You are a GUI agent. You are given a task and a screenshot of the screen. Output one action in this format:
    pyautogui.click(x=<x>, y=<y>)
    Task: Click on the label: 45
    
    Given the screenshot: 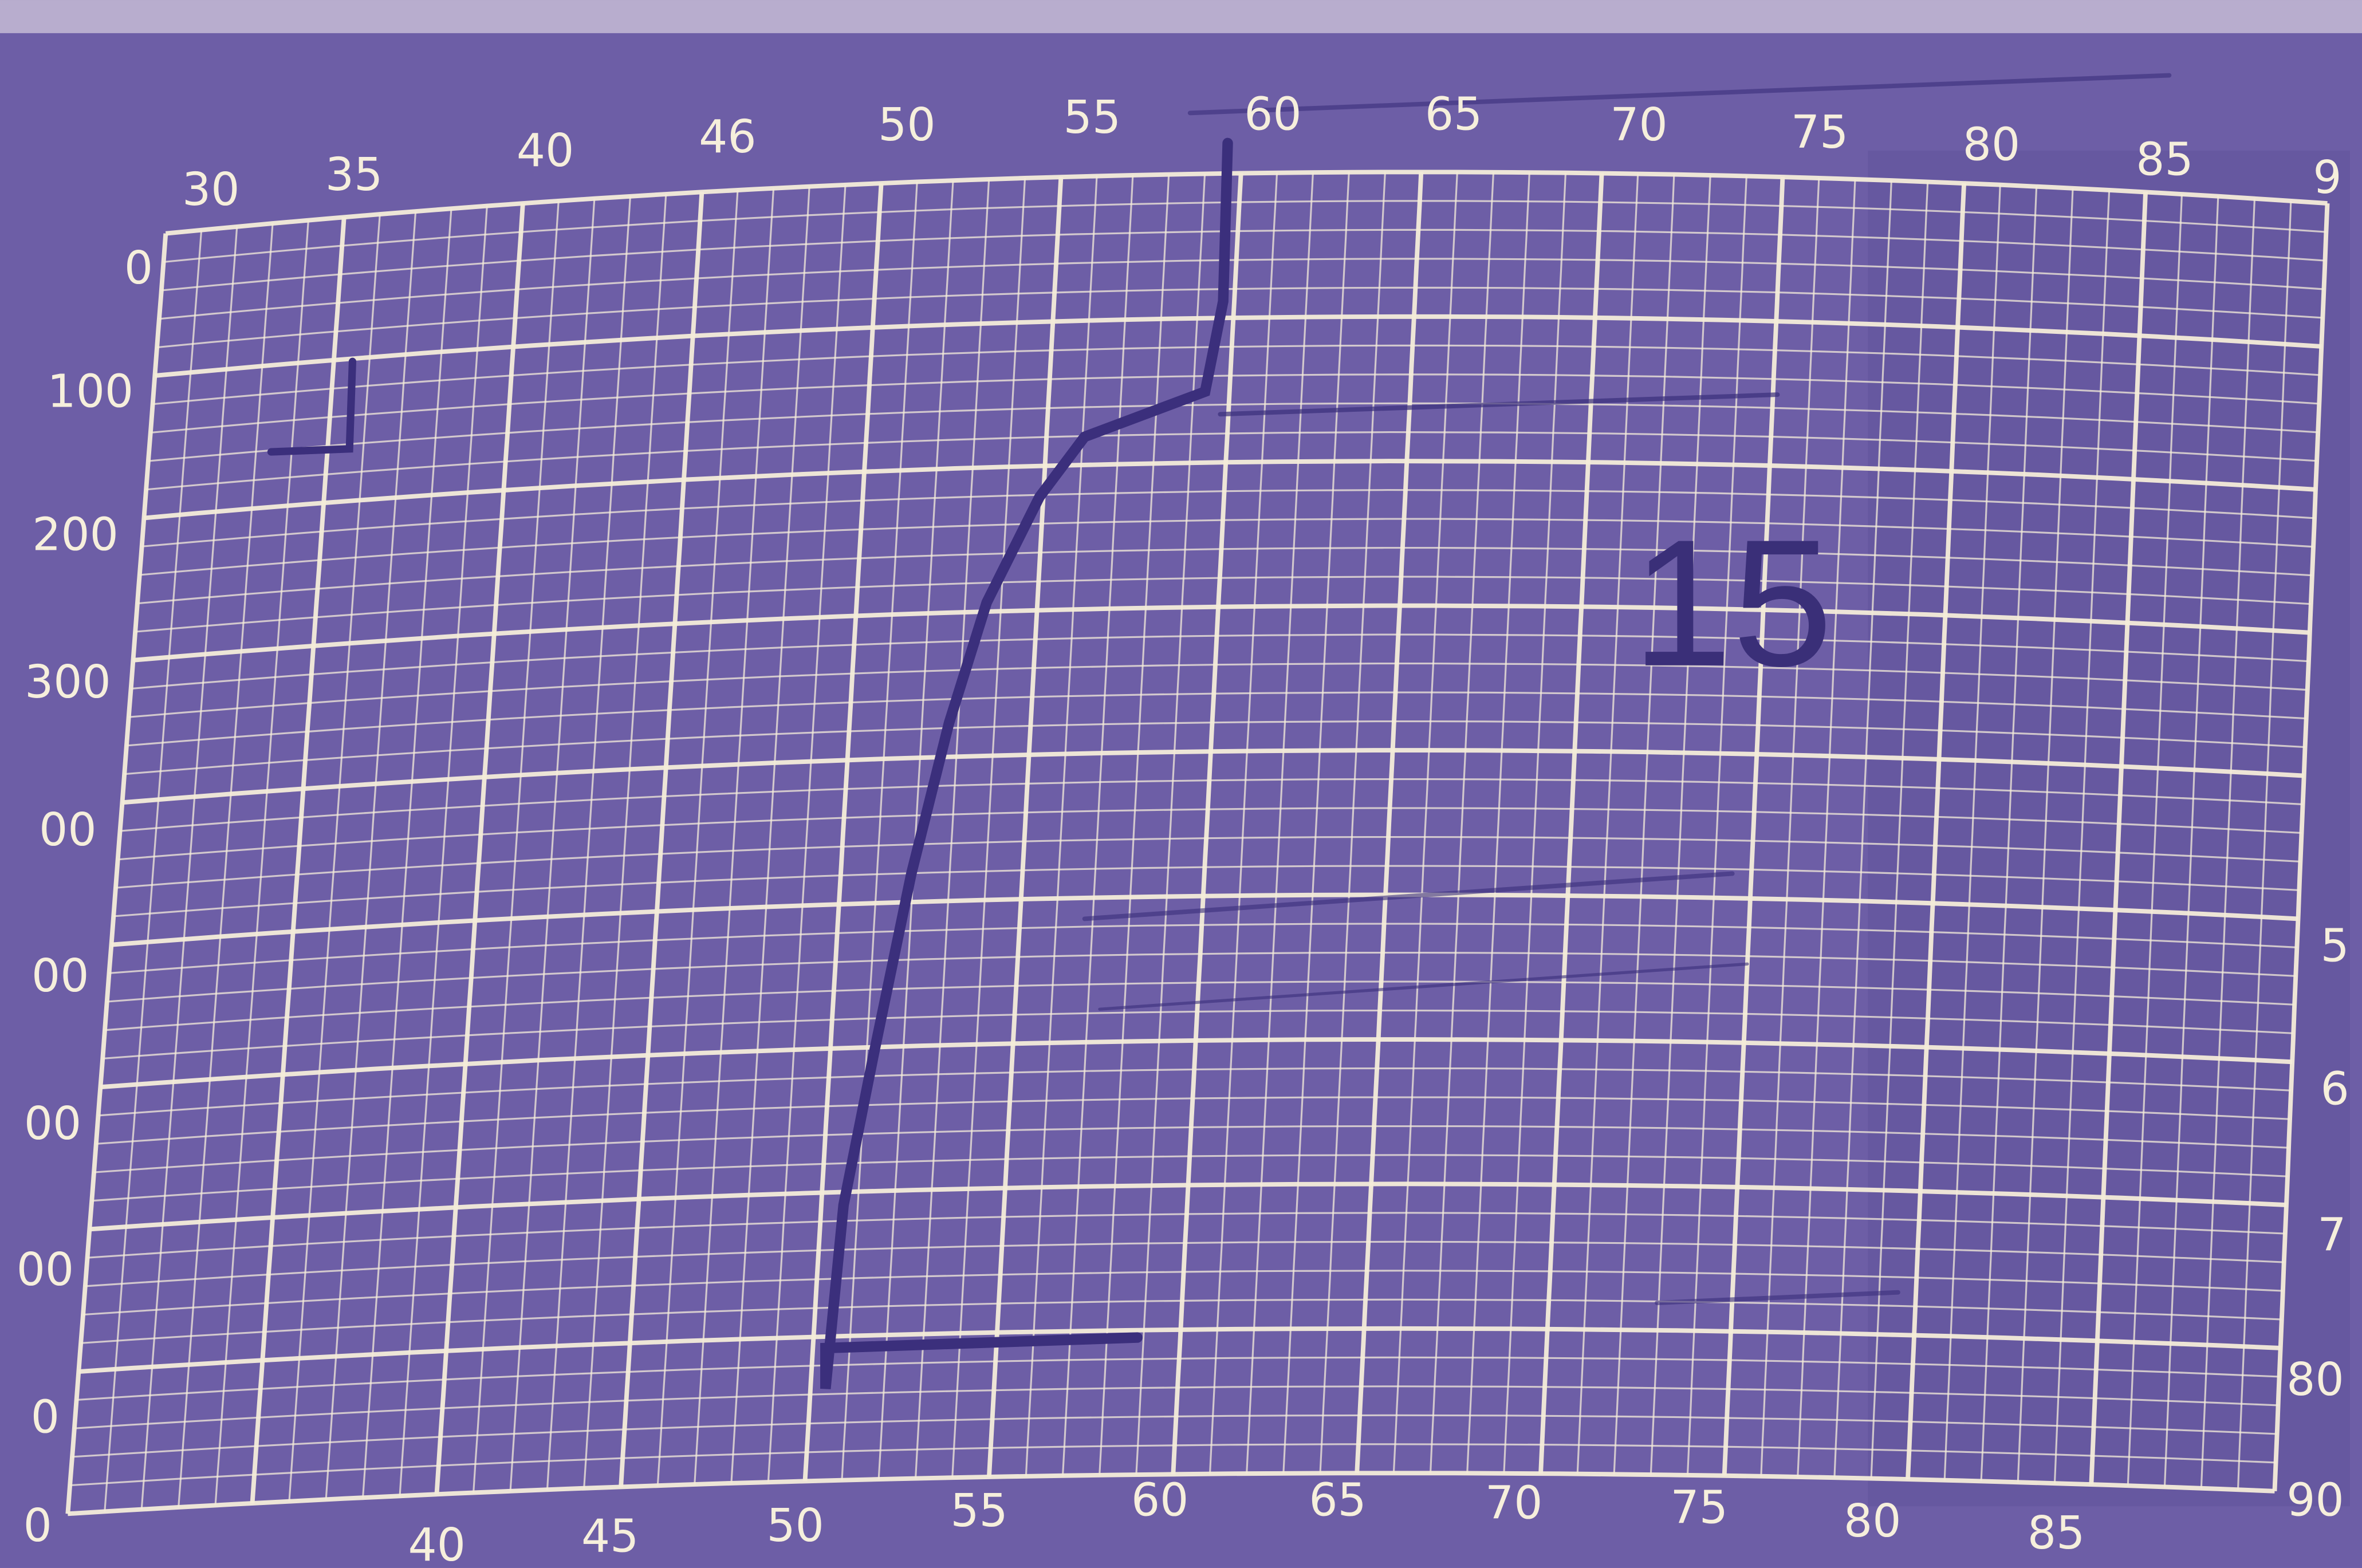 What is the action you would take?
    pyautogui.click(x=610, y=1536)
    